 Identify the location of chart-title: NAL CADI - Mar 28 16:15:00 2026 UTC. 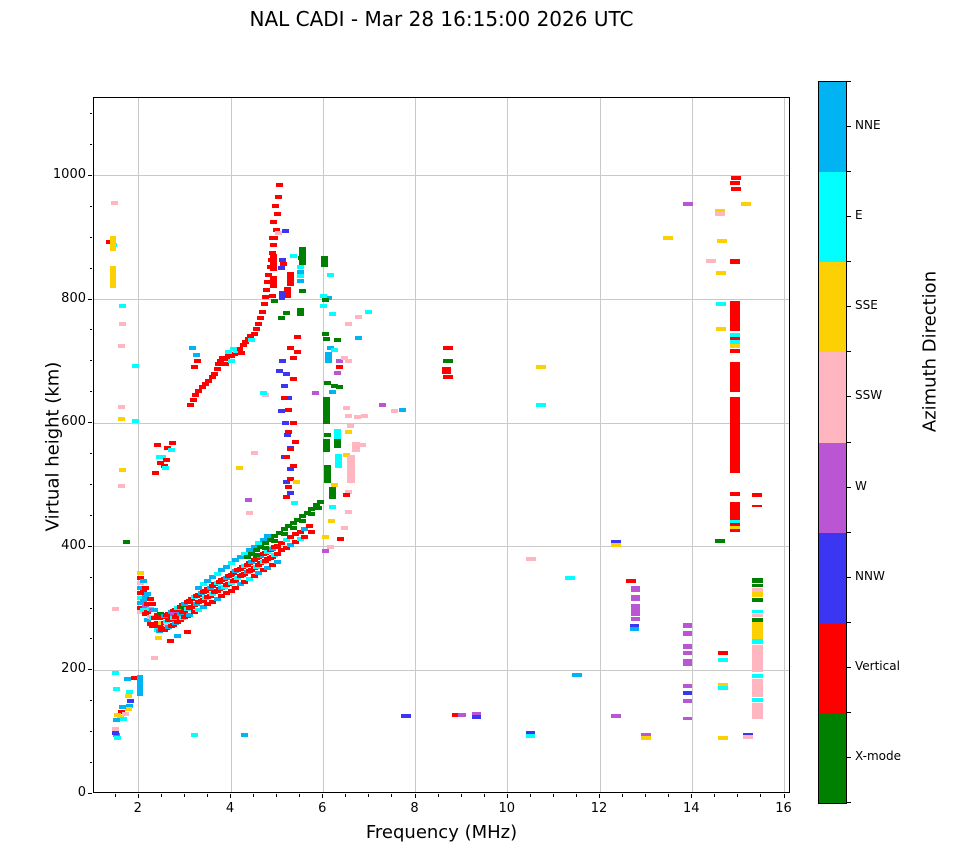
(441, 19).